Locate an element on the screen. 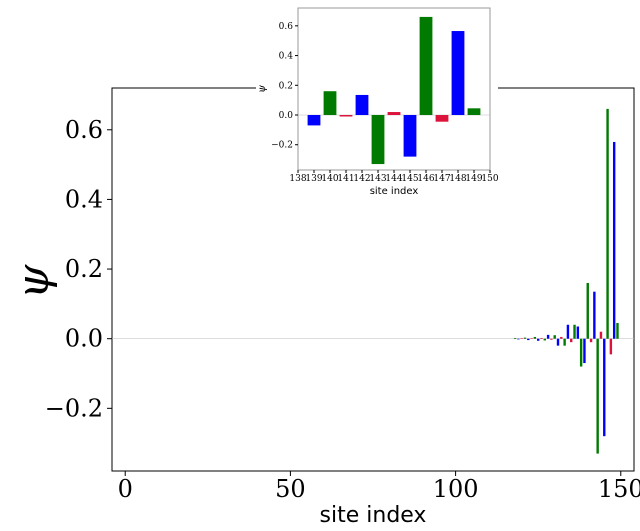  main-y-axis-label: ψ is located at coordinates (33, 281).